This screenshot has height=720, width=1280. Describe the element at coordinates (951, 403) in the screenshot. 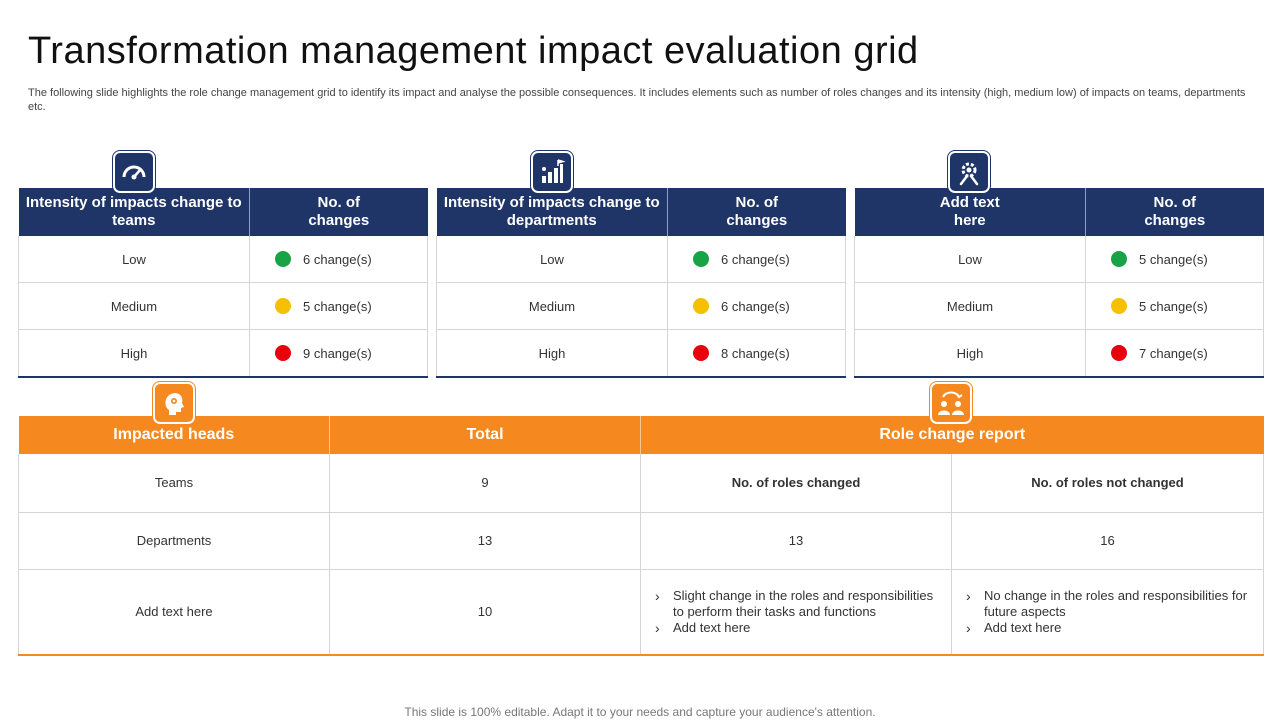

I see `people-exchange-icon` at that location.